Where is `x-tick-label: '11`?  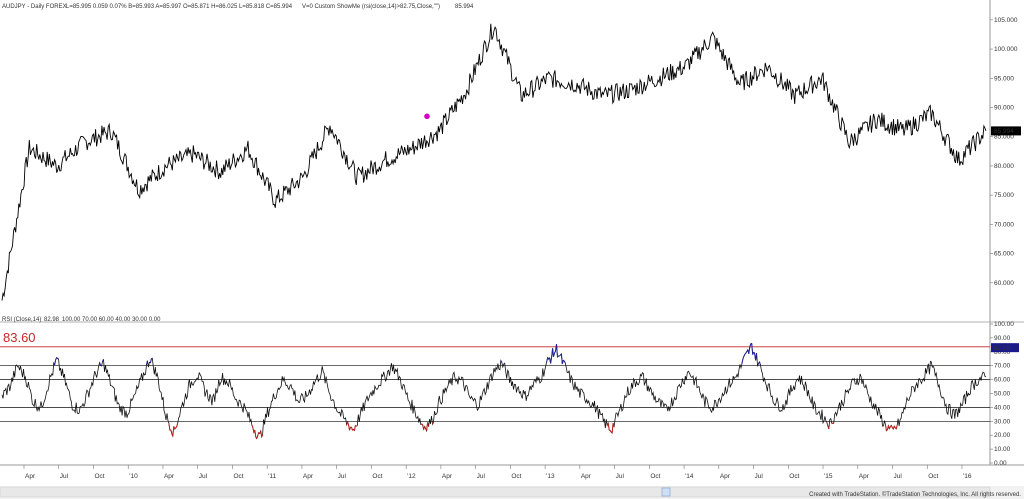
x-tick-label: '11 is located at coordinates (272, 476).